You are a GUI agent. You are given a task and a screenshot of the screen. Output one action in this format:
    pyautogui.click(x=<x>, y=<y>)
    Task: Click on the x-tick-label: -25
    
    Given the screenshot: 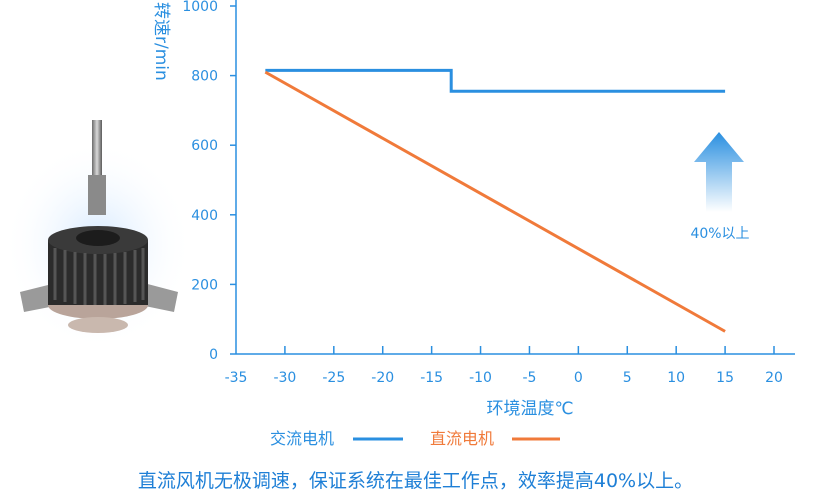 What is the action you would take?
    pyautogui.click(x=333, y=378)
    